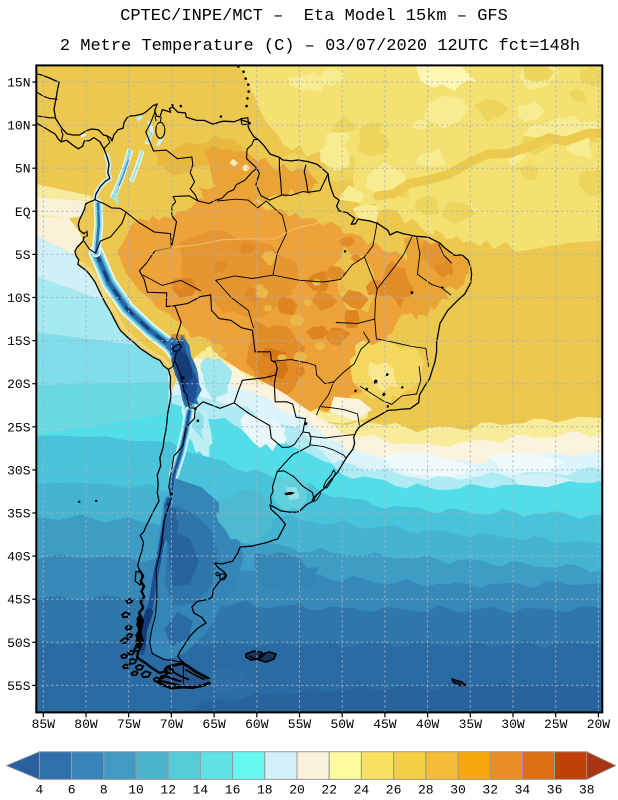  What do you see at coordinates (599, 724) in the screenshot?
I see `svg-text: 20W` at bounding box center [599, 724].